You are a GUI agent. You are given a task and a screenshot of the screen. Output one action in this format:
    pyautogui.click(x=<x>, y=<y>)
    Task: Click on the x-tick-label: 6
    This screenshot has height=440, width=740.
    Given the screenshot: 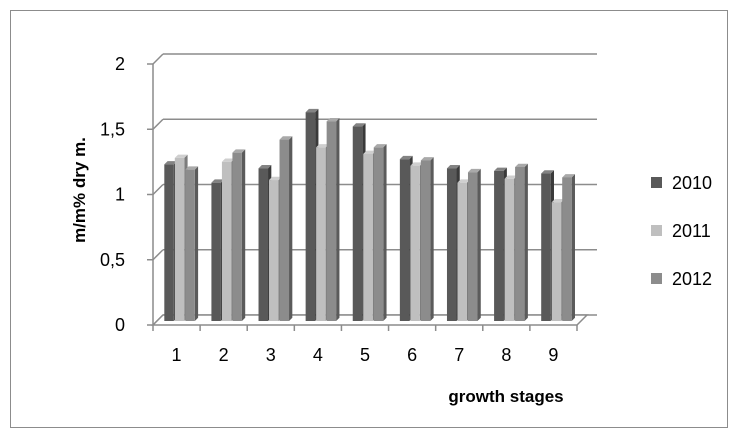 What is the action you would take?
    pyautogui.click(x=412, y=355)
    